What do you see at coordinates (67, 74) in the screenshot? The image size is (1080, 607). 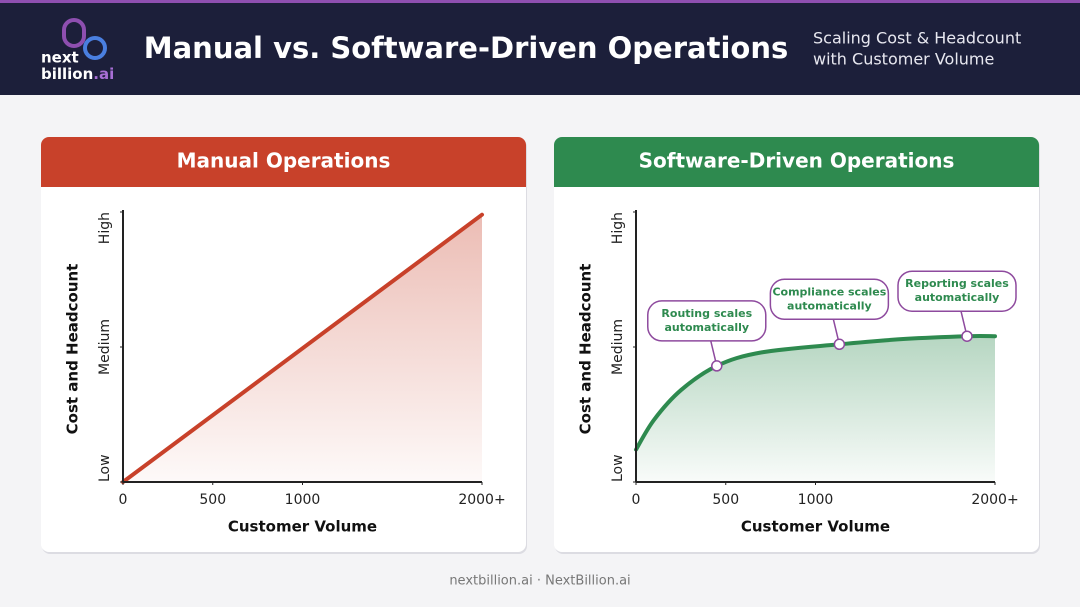 I see `logo-text: billion` at bounding box center [67, 74].